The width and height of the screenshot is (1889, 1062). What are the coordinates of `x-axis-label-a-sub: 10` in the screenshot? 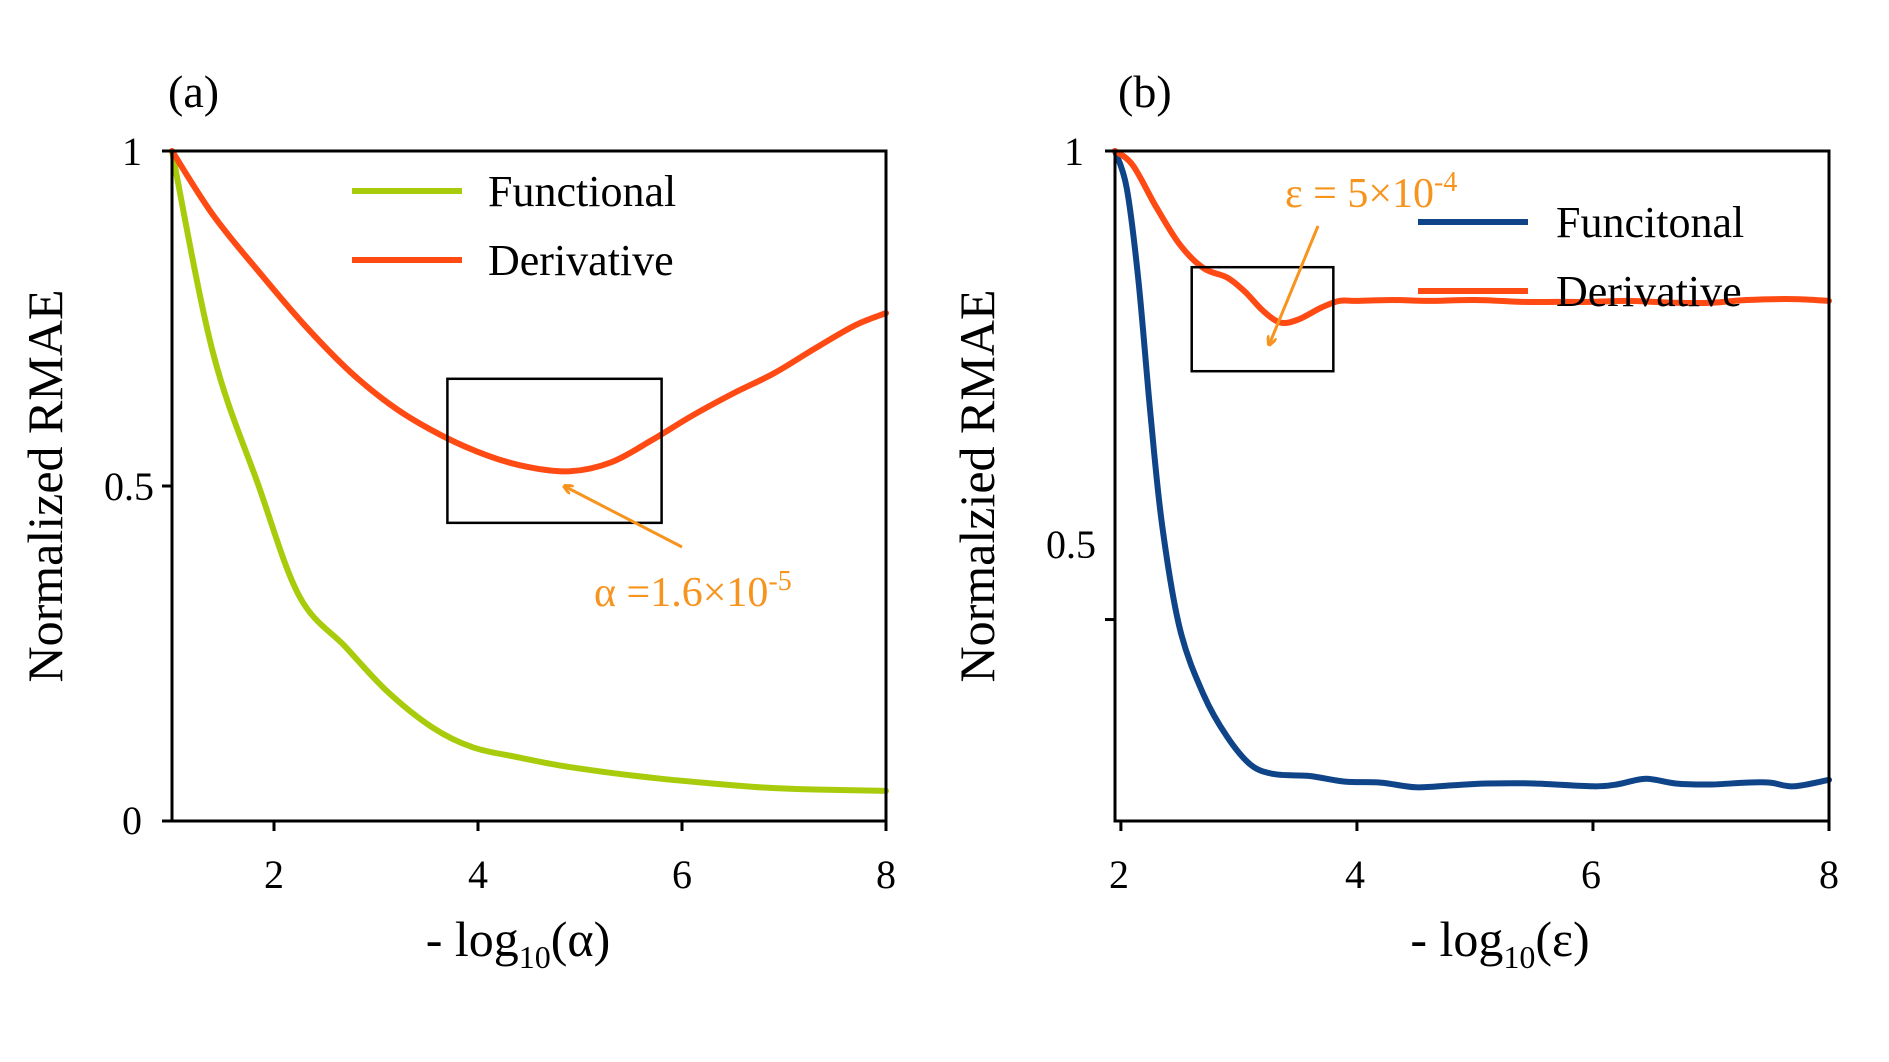 It's located at (535, 957).